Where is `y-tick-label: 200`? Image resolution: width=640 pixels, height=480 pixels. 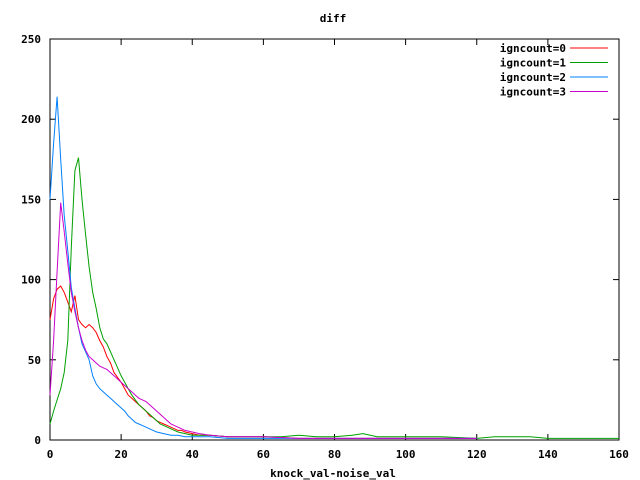 y-tick-label: 200 is located at coordinates (31, 119).